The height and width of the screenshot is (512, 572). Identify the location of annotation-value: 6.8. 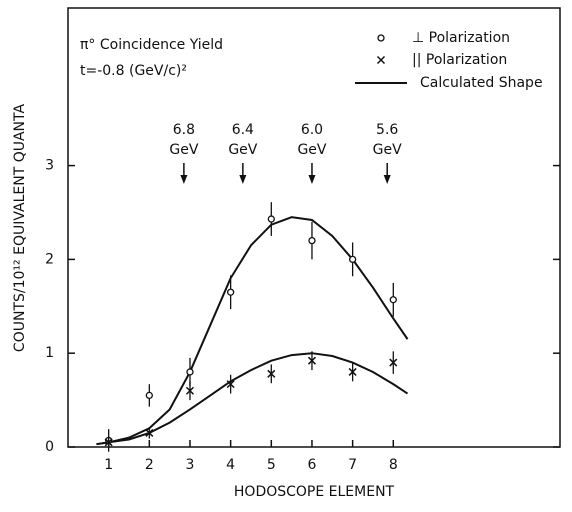
(184, 130).